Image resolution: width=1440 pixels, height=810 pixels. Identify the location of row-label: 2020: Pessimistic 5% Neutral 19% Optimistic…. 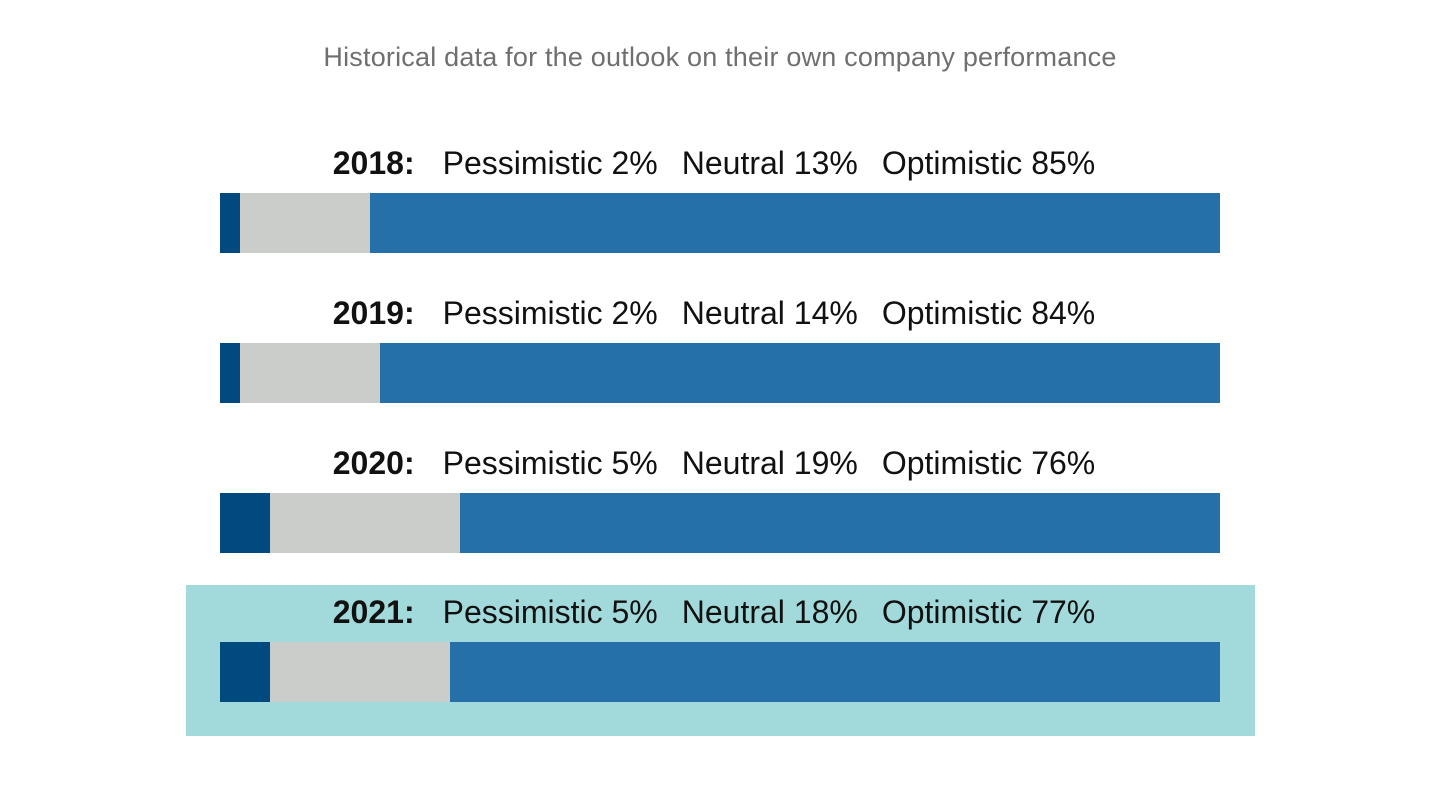
(720, 463).